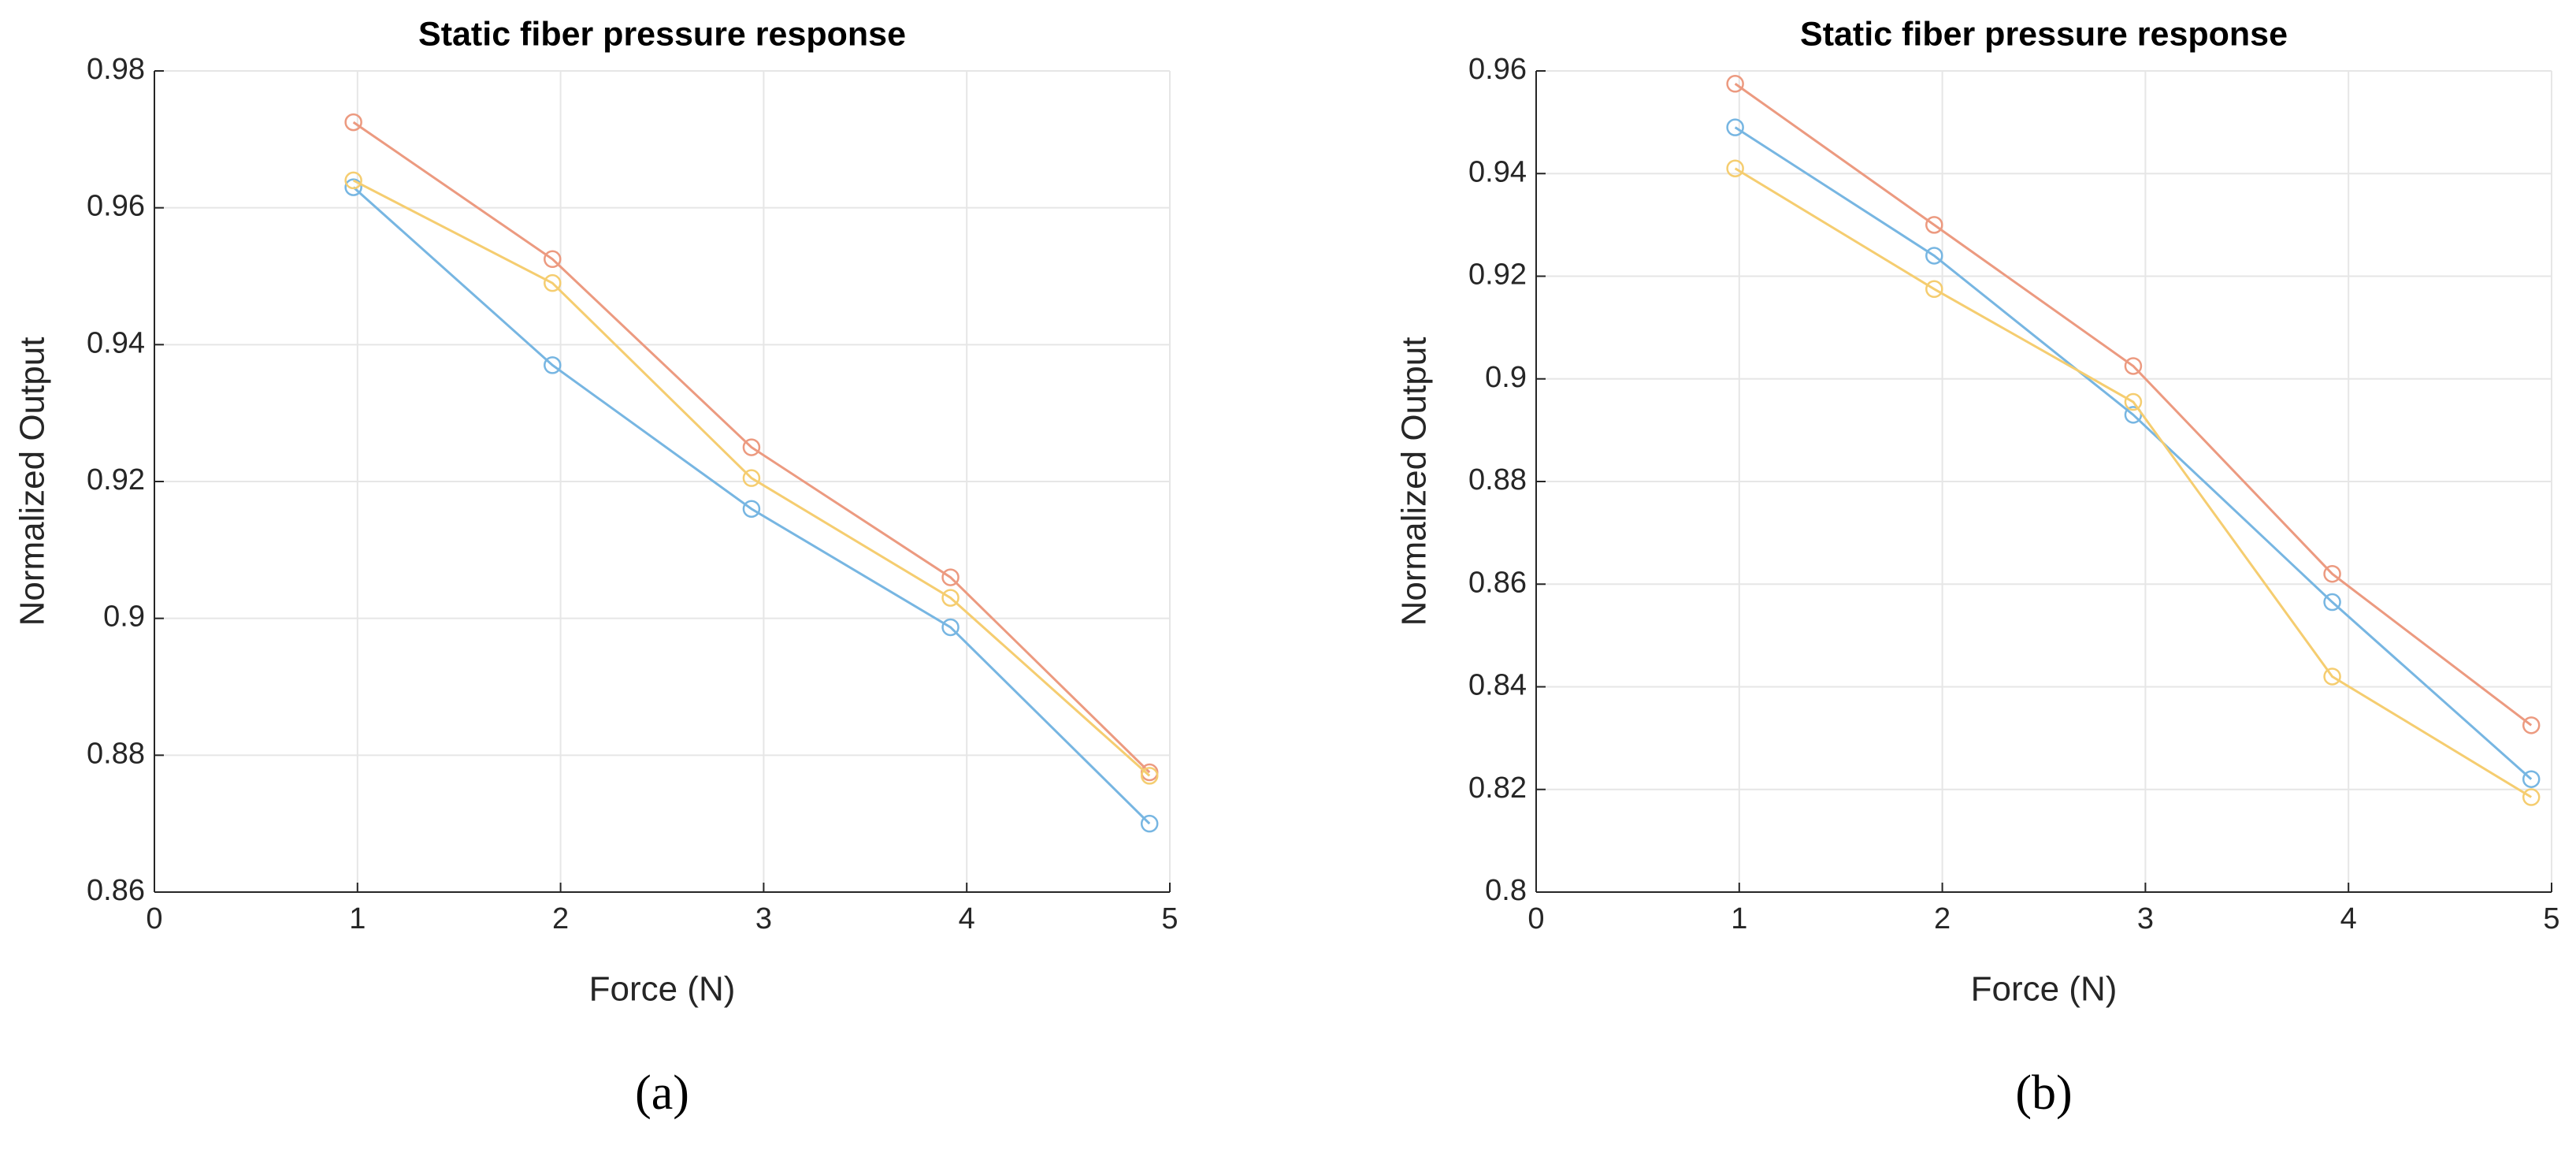 The height and width of the screenshot is (1149, 2576). I want to click on y-tick-label: 0.82, so click(1497, 788).